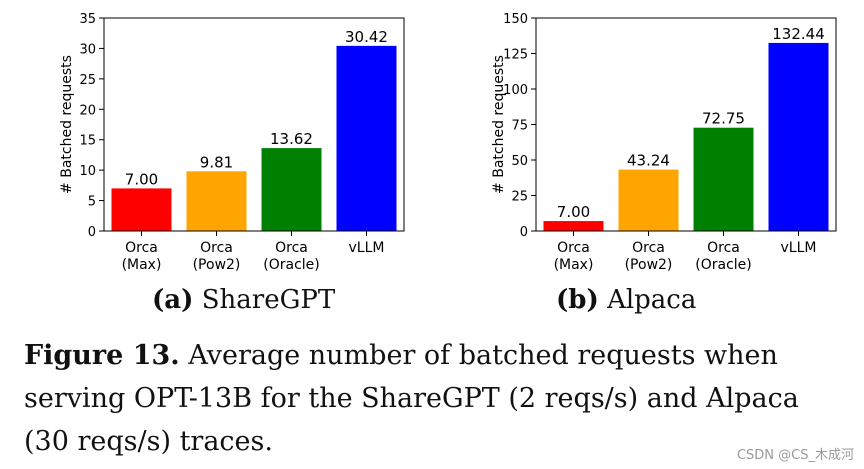 Image resolution: width=864 pixels, height=469 pixels. Describe the element at coordinates (798, 34) in the screenshot. I see `bar-value-label: 132.44` at that location.